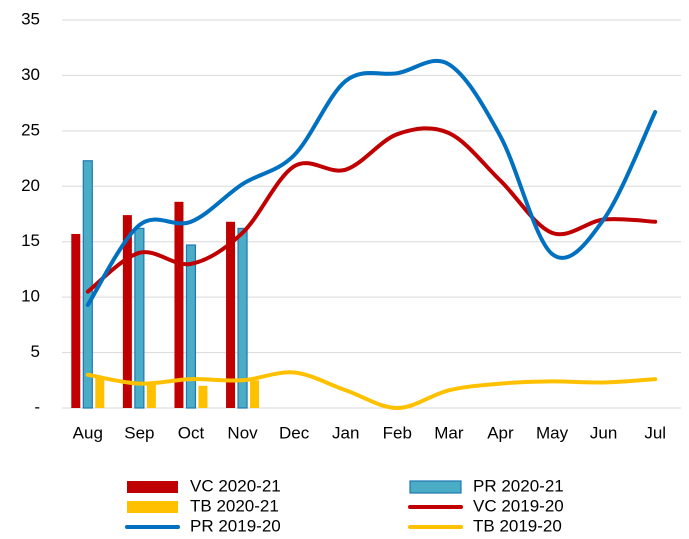  What do you see at coordinates (30, 18) in the screenshot?
I see `y-tick-label: 35` at bounding box center [30, 18].